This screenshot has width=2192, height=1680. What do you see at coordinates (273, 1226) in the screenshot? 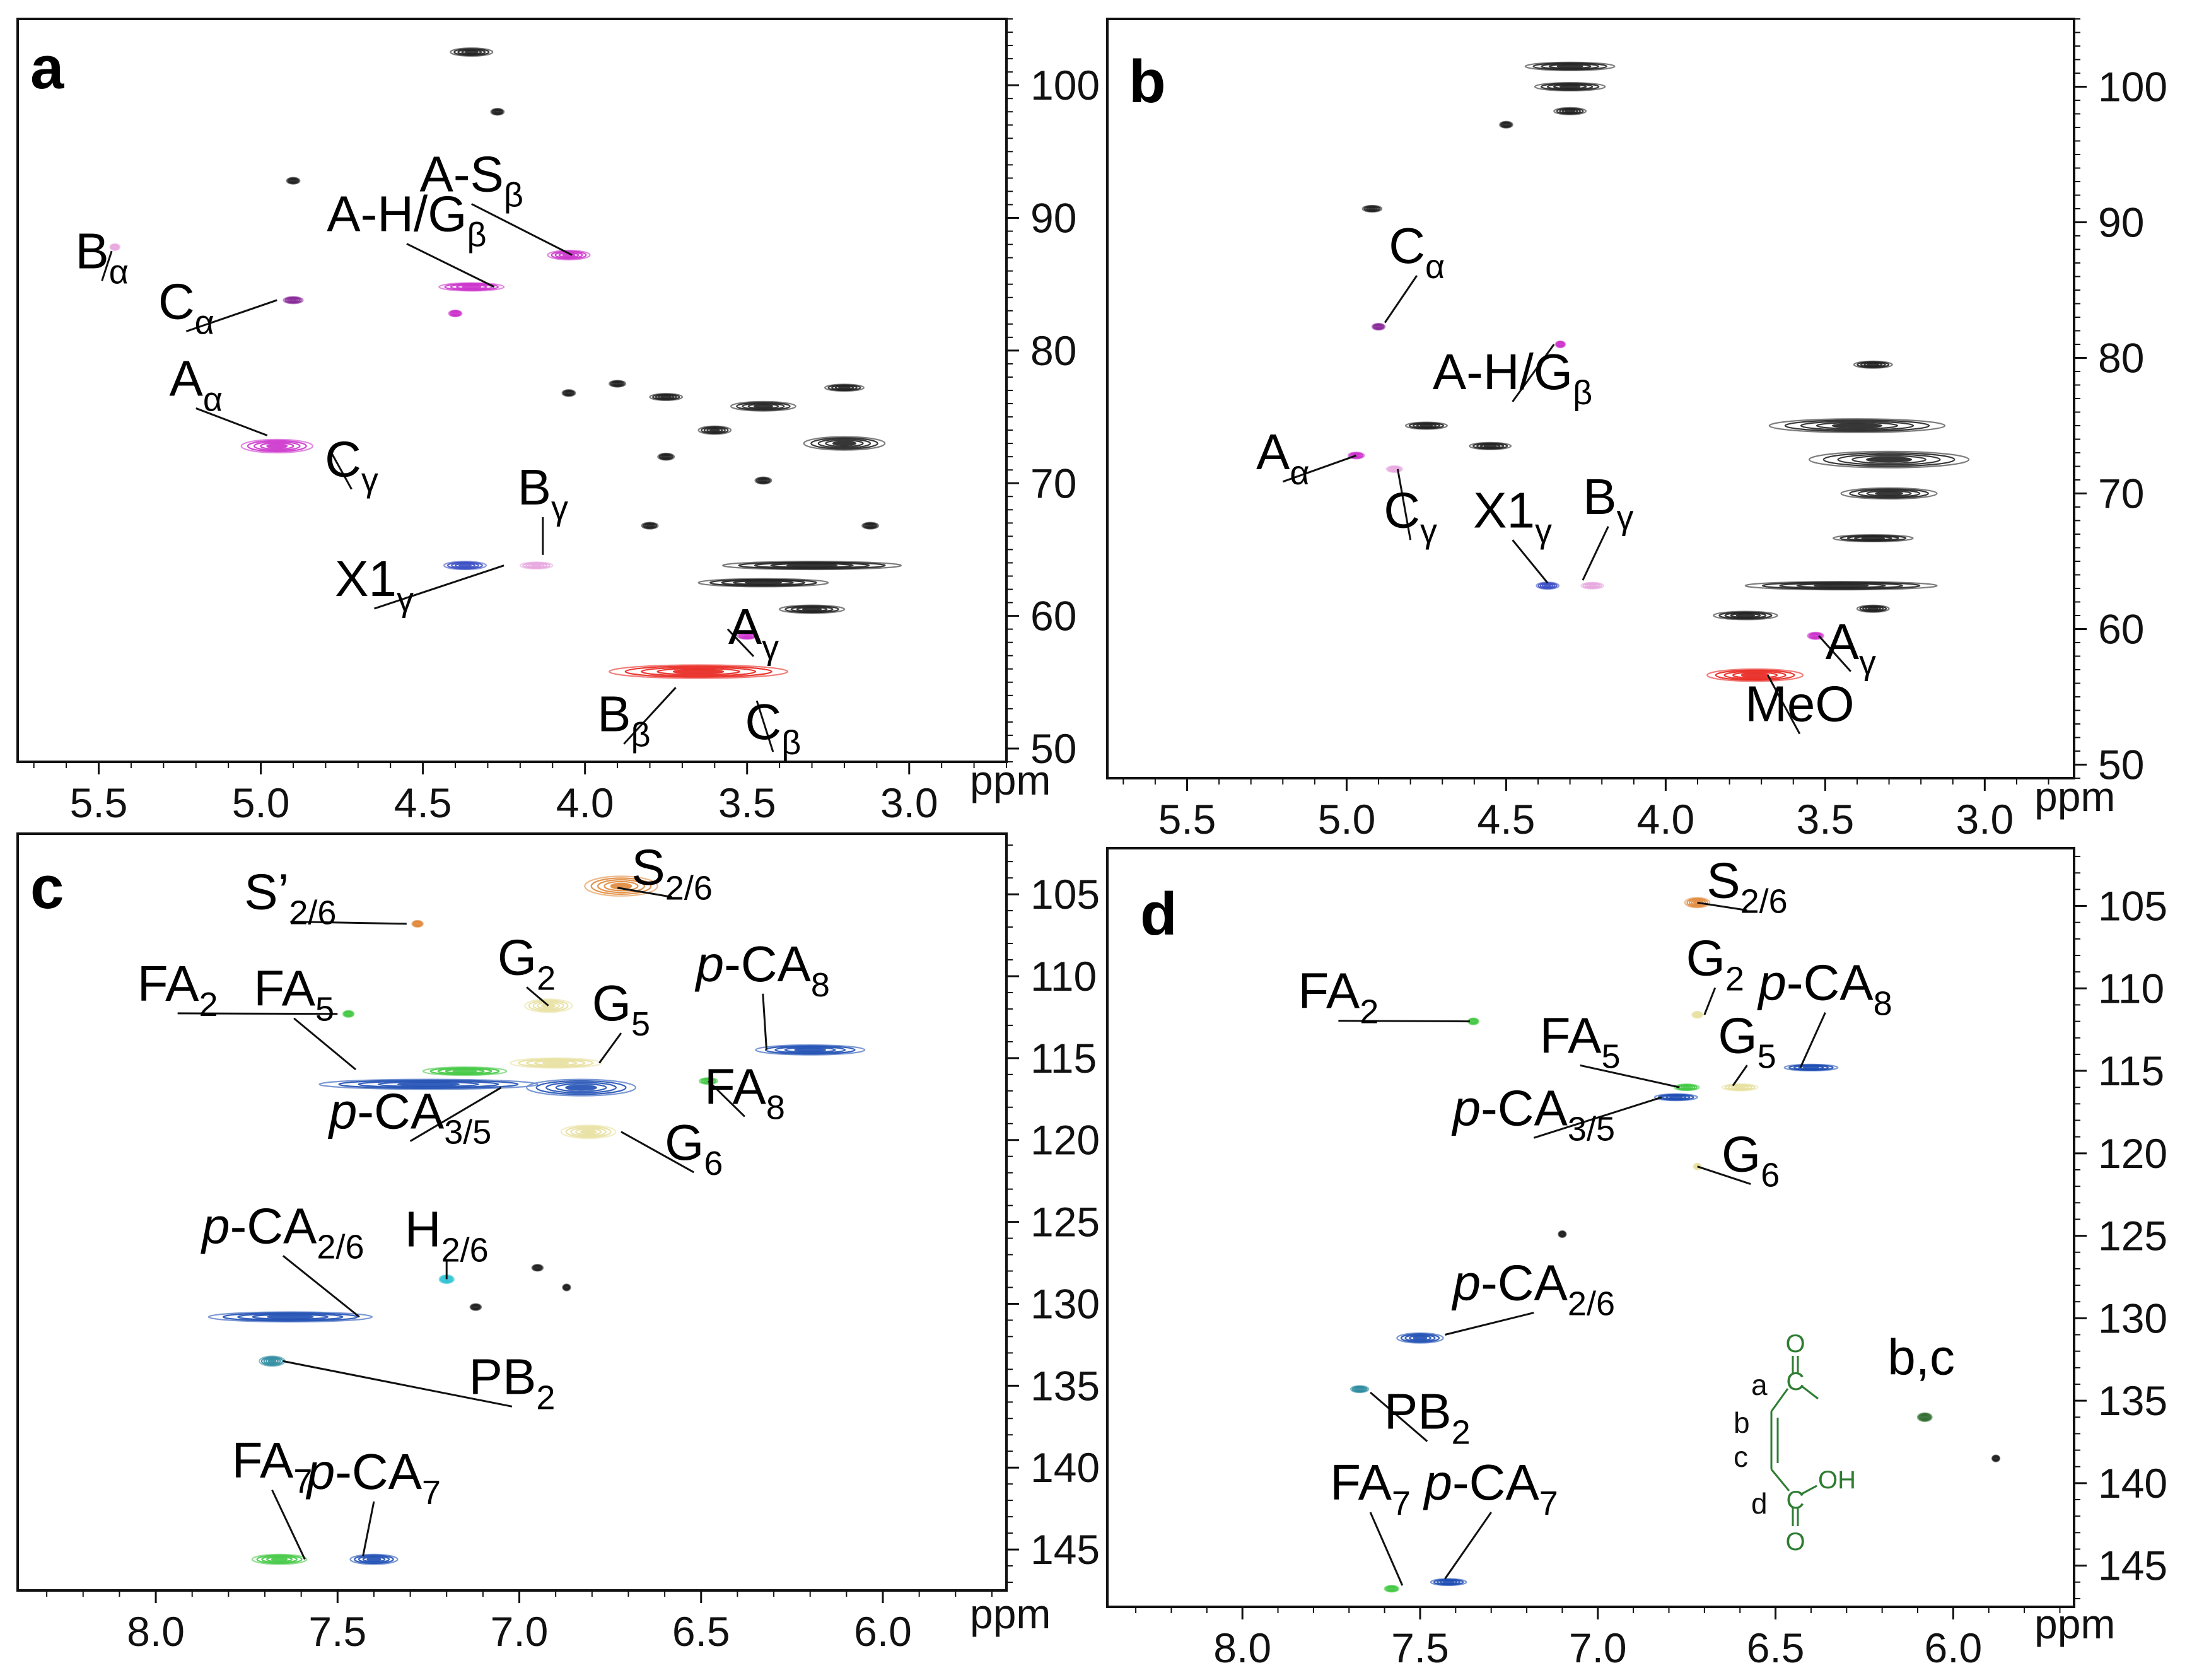
I see `peak-label-base: -CA` at bounding box center [273, 1226].